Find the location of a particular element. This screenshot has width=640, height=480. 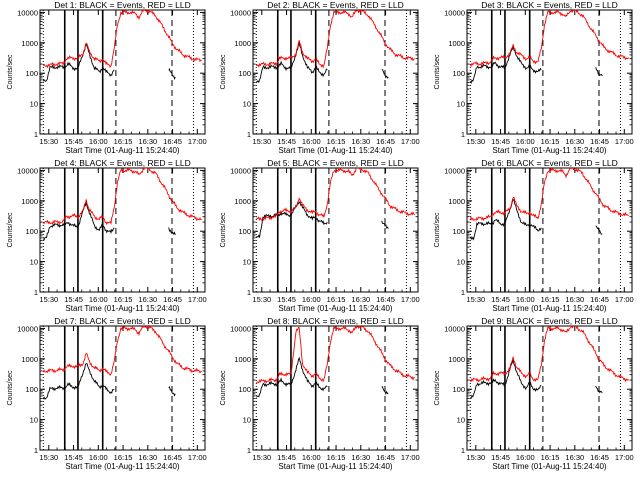

panel-title: Det 3: BLACK = Events, RED = LLD is located at coordinates (549, 5).